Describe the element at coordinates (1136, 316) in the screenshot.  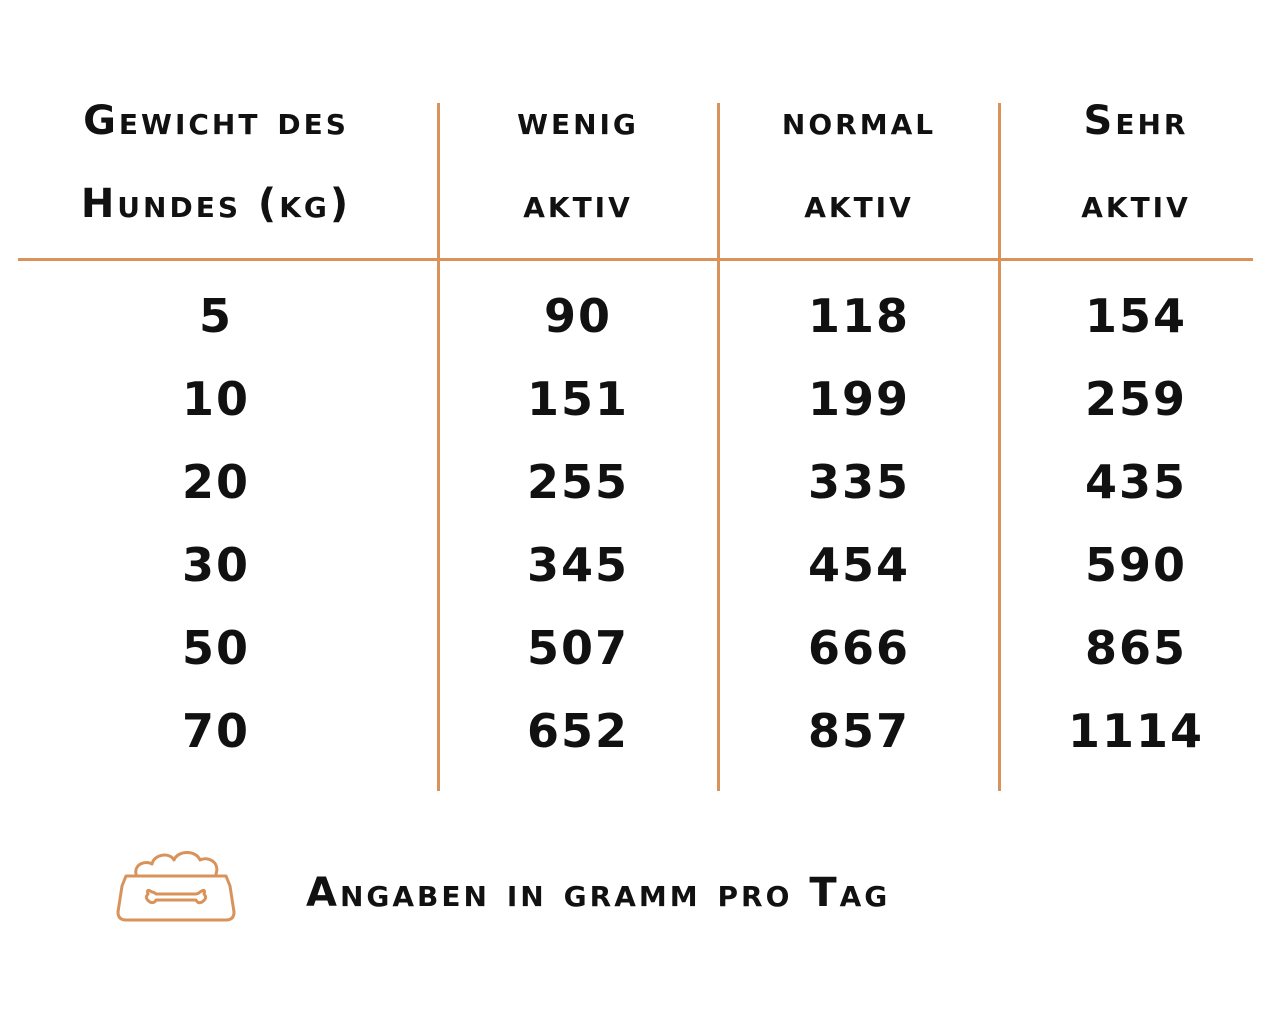
I see `table-cell: 154` at that location.